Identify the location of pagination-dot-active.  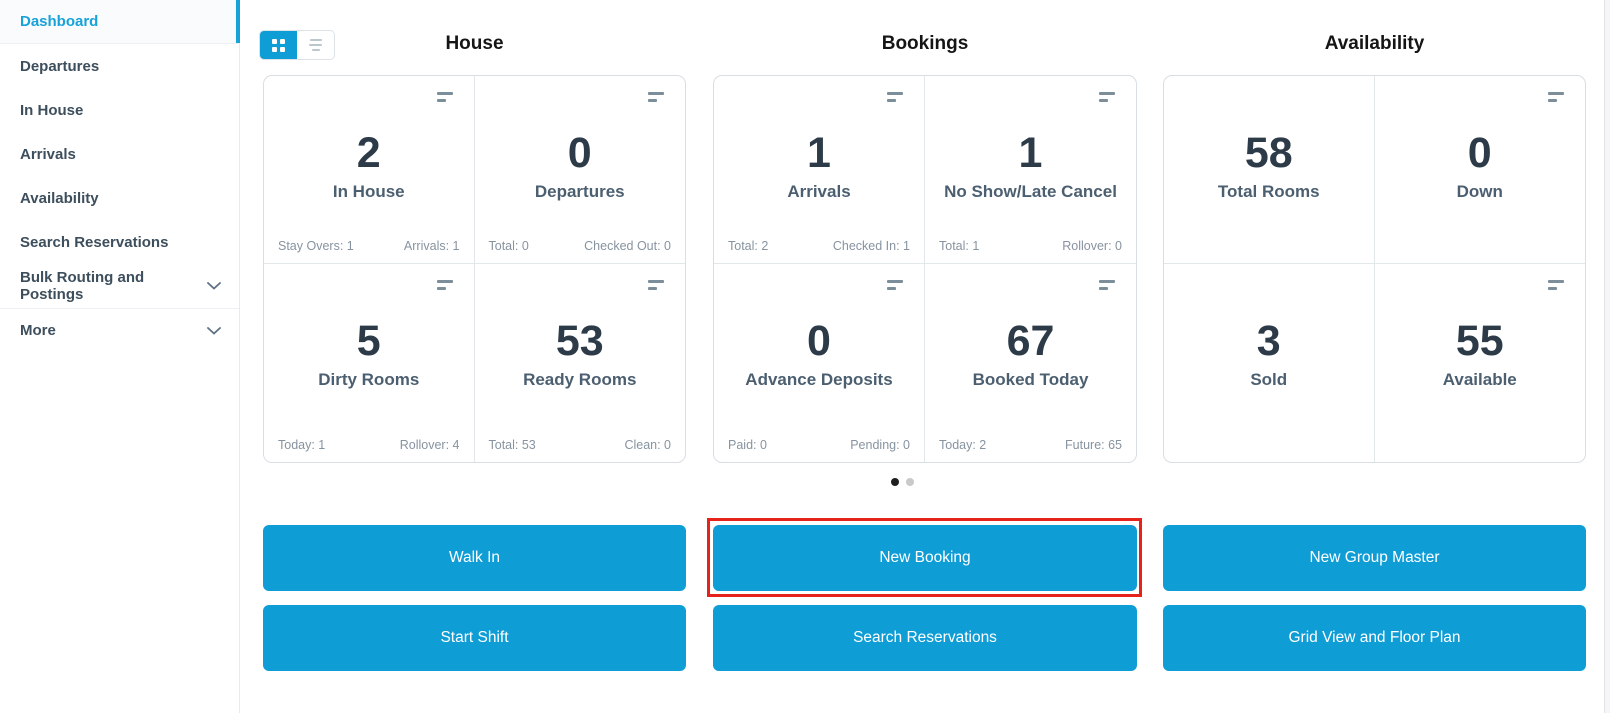
(894, 482).